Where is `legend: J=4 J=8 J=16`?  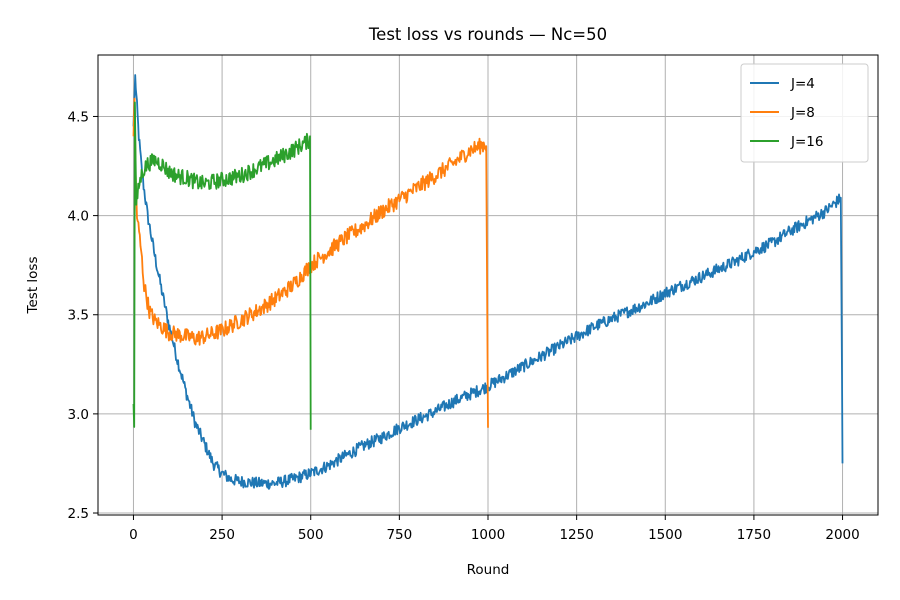
legend: J=4 J=8 J=16 is located at coordinates (804, 113).